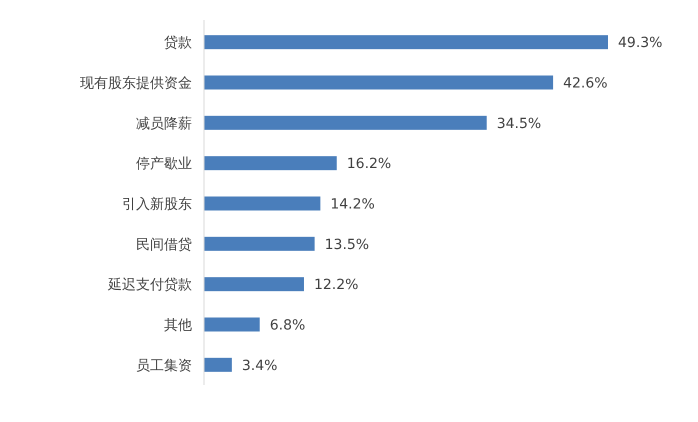 The width and height of the screenshot is (698, 422). Describe the element at coordinates (347, 244) in the screenshot. I see `data-label: 13.5%` at that location.